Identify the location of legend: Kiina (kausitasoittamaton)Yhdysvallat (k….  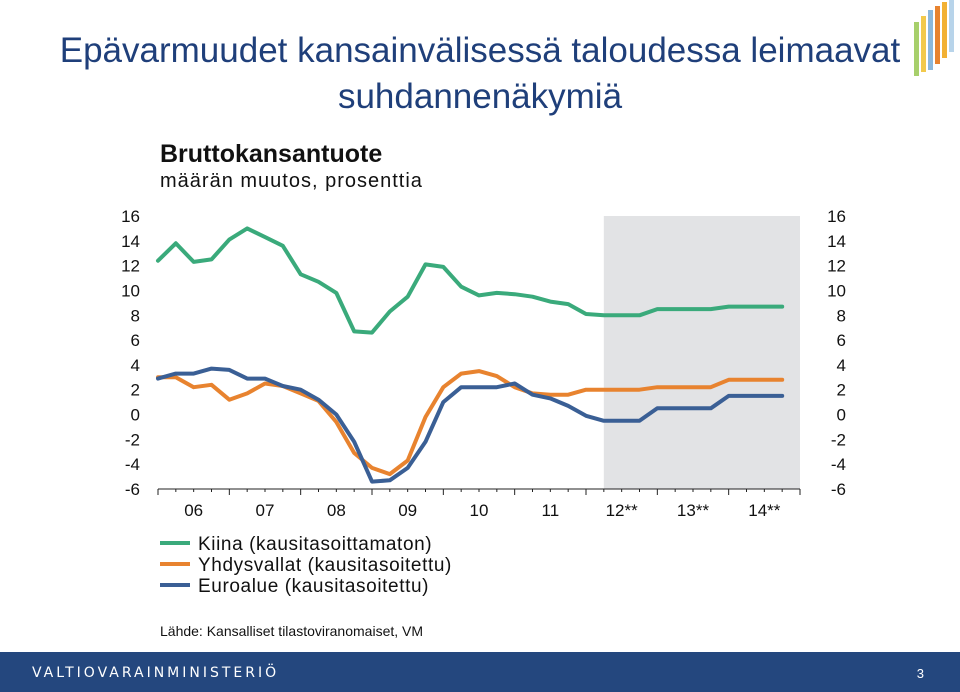
(306, 565).